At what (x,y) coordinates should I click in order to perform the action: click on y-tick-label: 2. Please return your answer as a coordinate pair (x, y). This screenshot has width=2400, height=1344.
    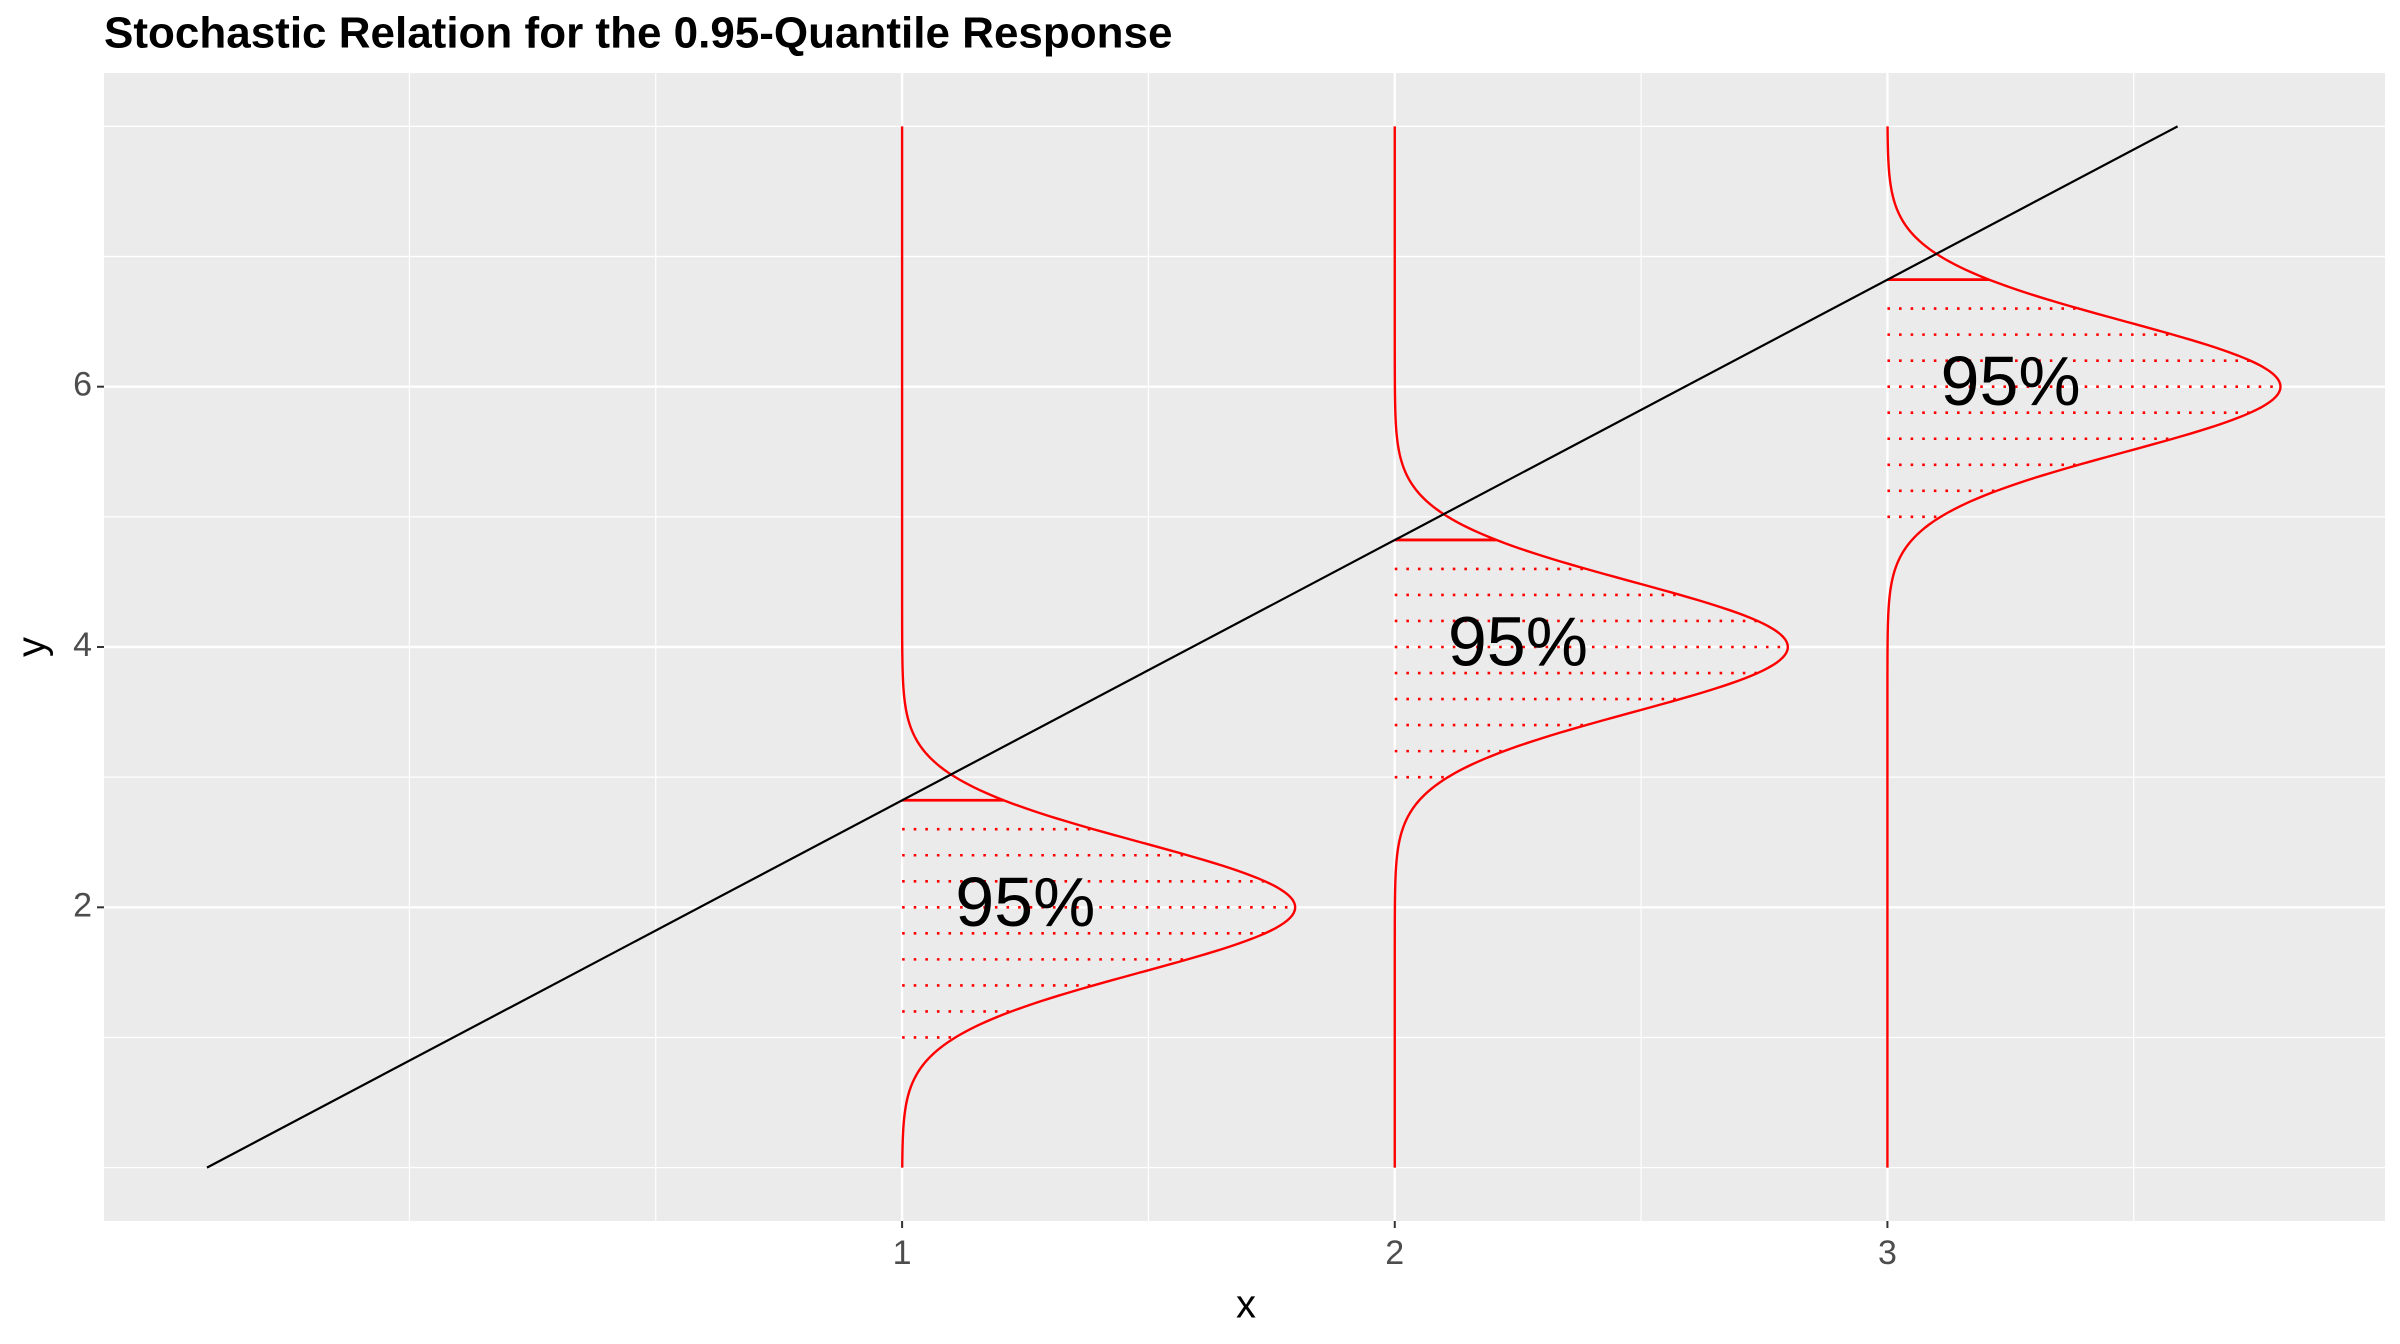
    Looking at the image, I should click on (82, 905).